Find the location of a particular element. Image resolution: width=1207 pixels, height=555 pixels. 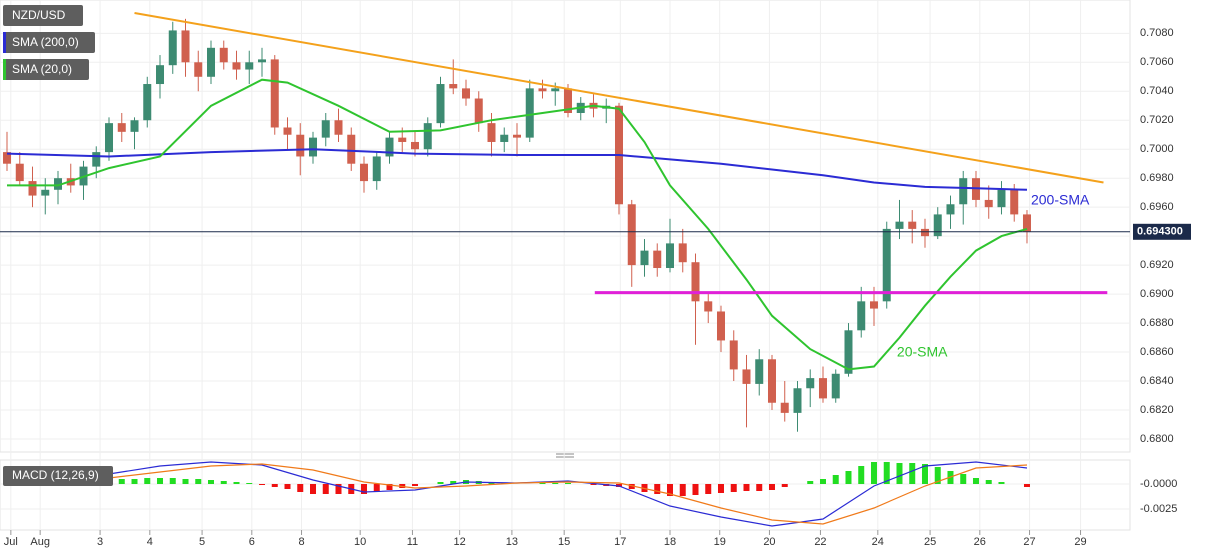

x-tick-label: 24 is located at coordinates (878, 542).